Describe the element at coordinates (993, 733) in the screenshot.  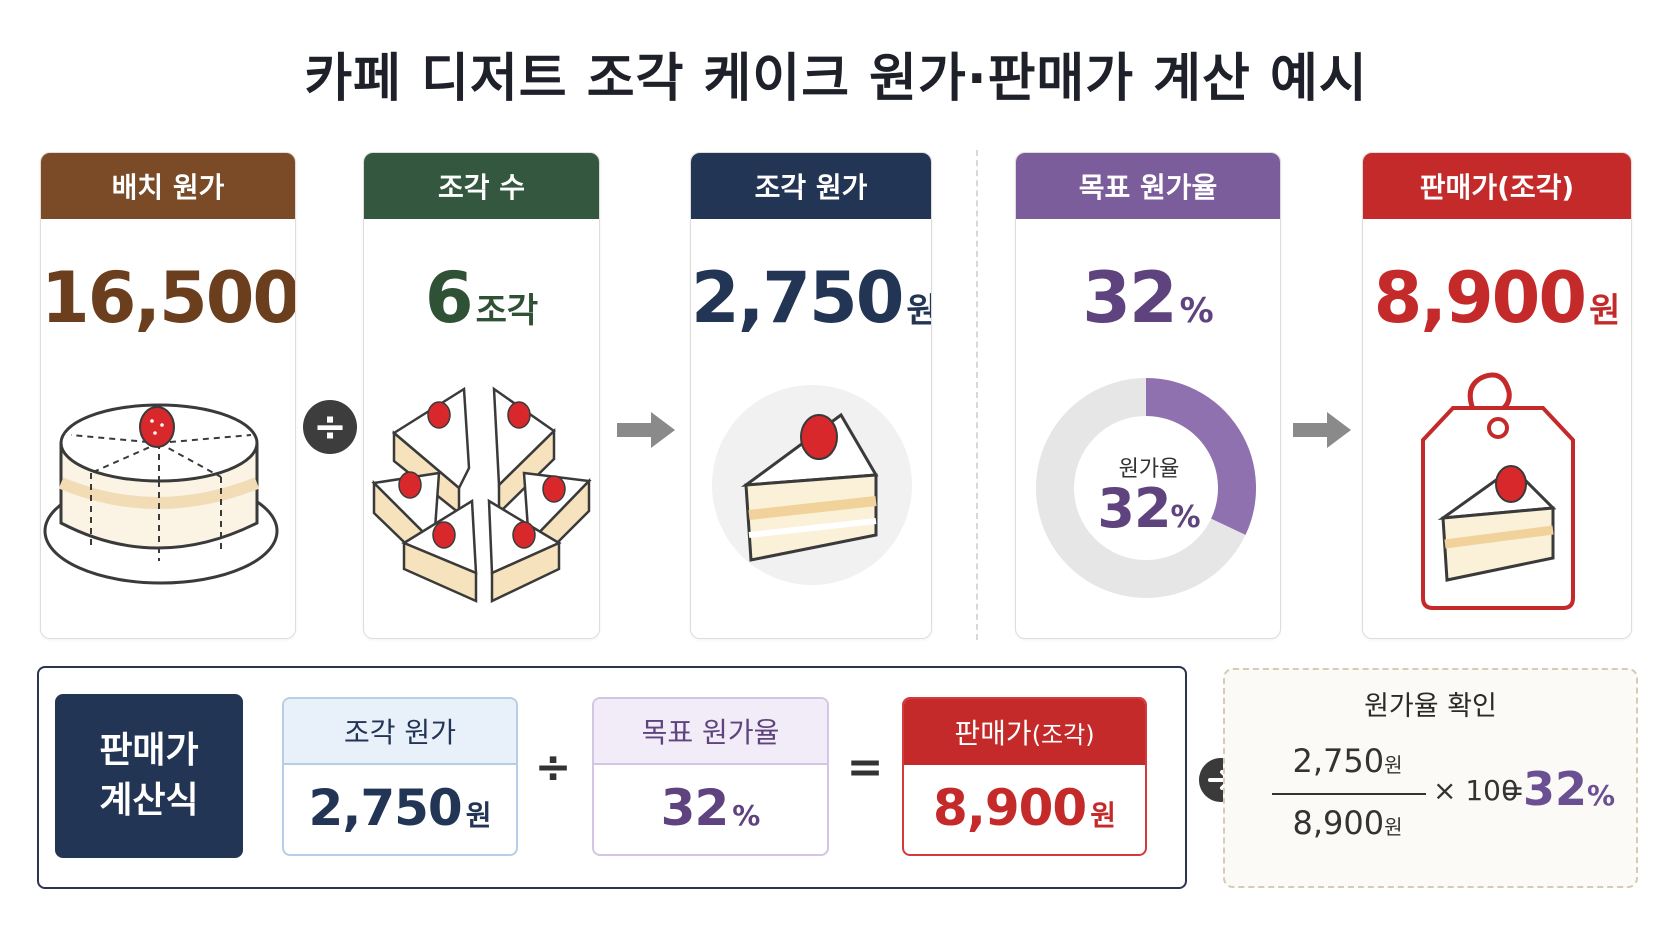
I see `formula-cell-label: 판매가` at that location.